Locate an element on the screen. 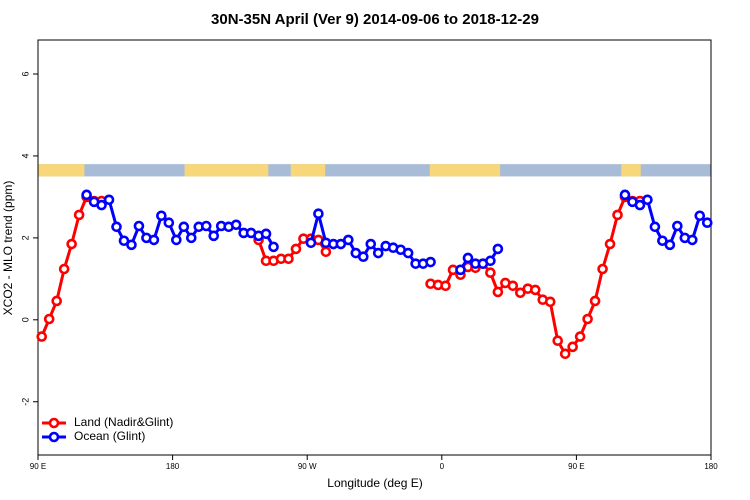 Image resolution: width=750 pixels, height=500 pixels. y-tick-label: 4 is located at coordinates (25, 155).